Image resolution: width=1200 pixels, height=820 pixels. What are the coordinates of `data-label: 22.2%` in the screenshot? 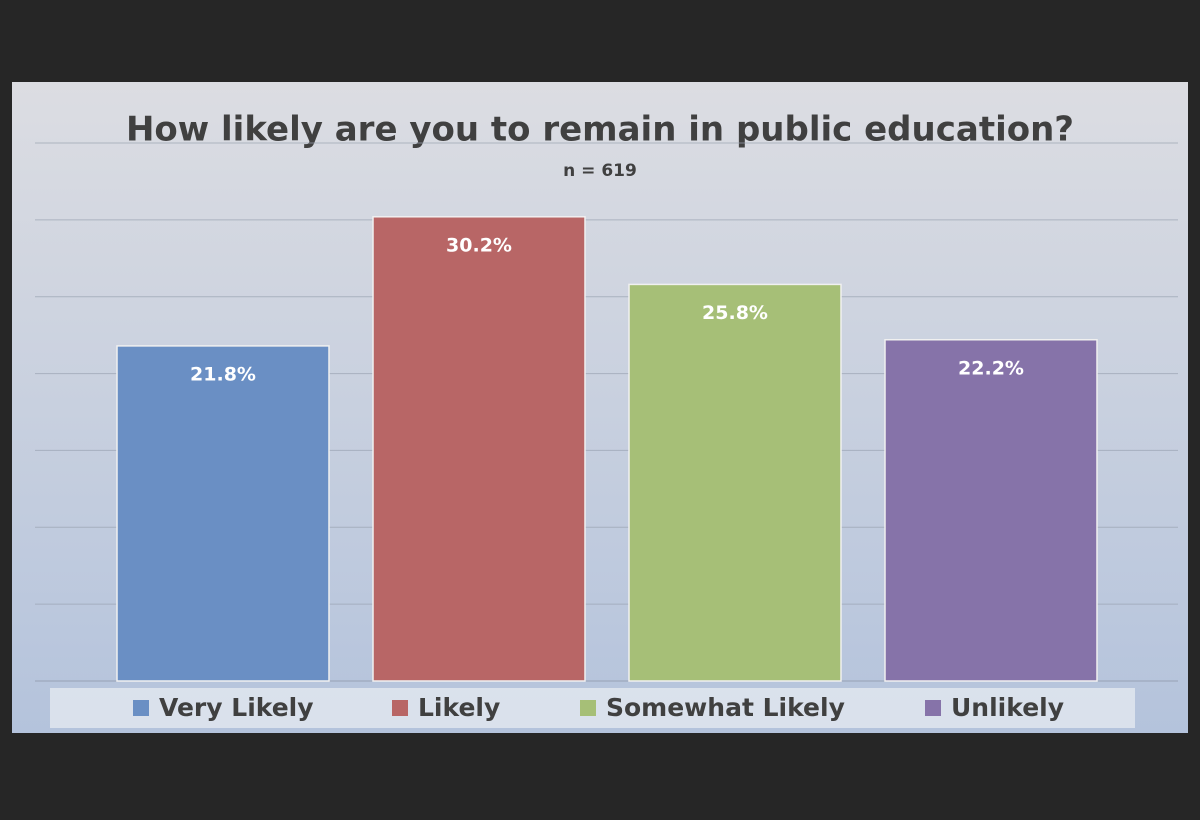 It's located at (991, 368).